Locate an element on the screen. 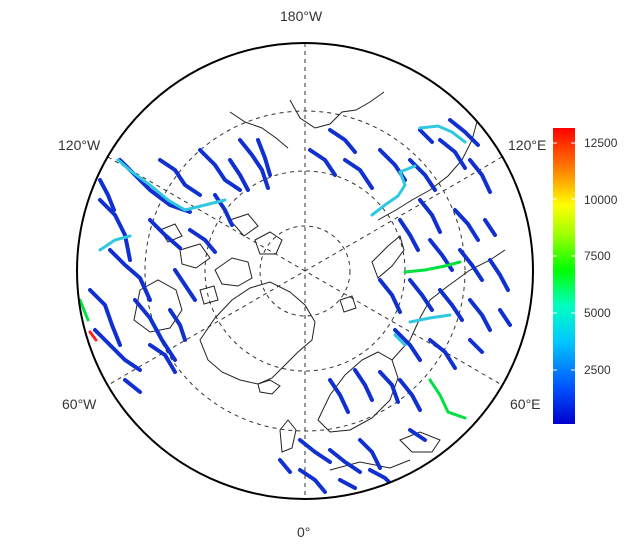  lon-label-top: 180°W is located at coordinates (301, 16).